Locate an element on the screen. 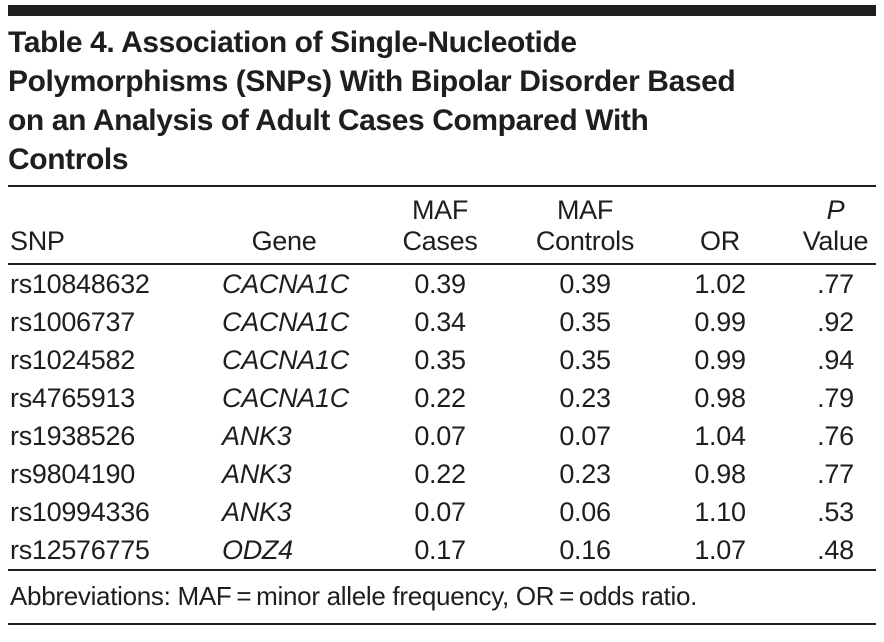  p-cell: .94 is located at coordinates (835, 359).